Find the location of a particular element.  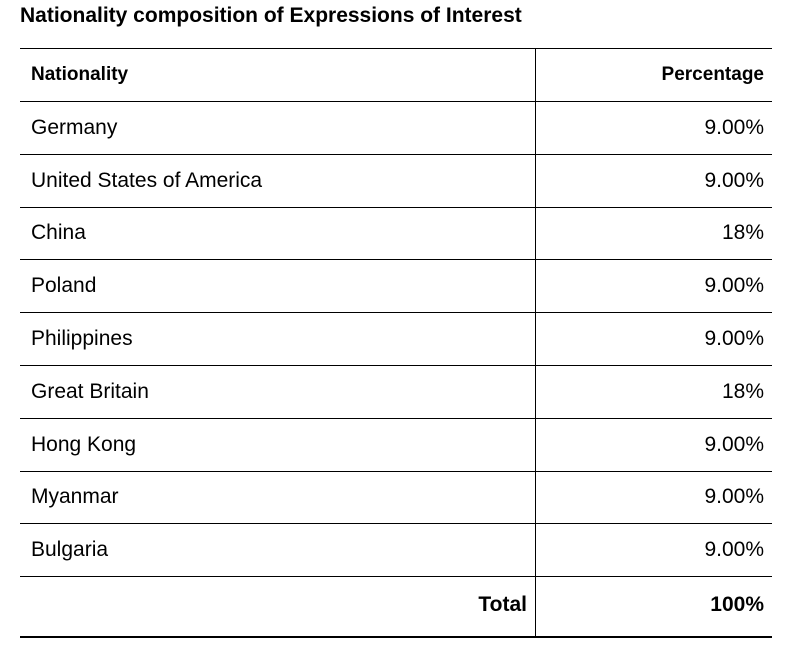

nationality-cell: United States of America is located at coordinates (147, 180).